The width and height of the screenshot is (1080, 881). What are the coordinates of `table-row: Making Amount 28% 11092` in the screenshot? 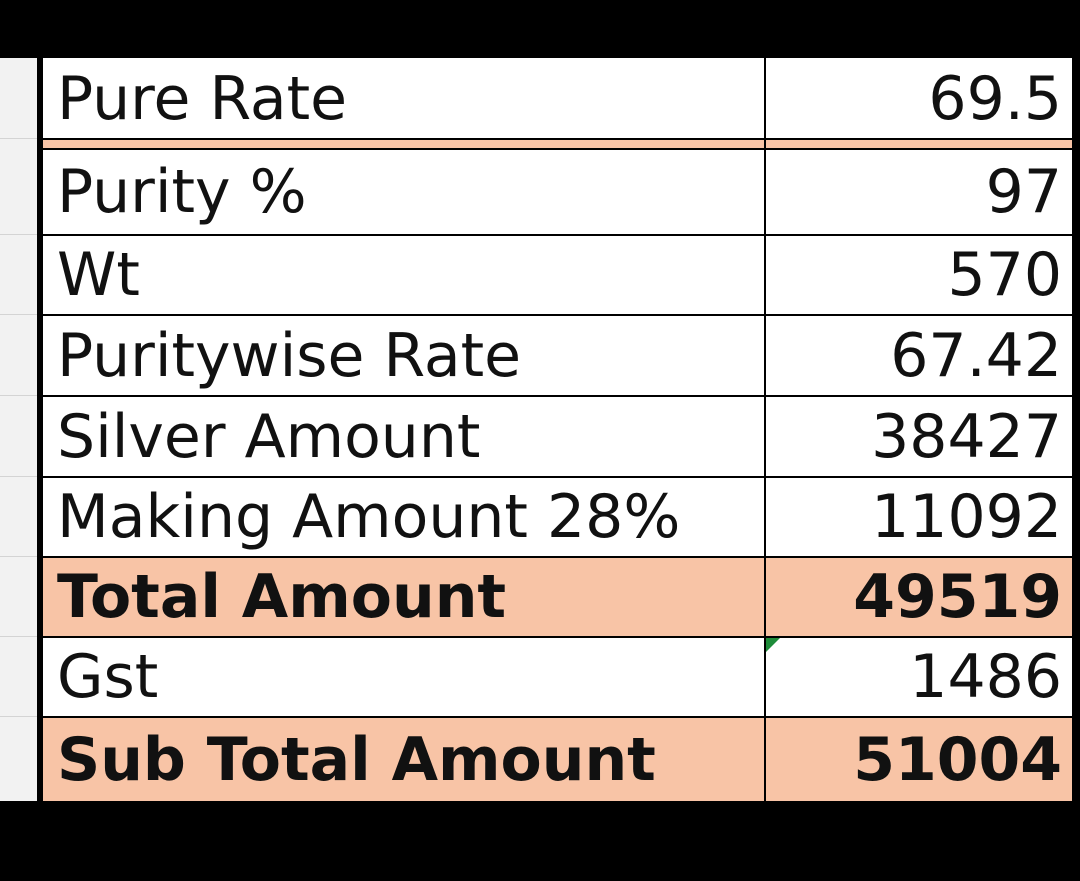 It's located at (557, 518).